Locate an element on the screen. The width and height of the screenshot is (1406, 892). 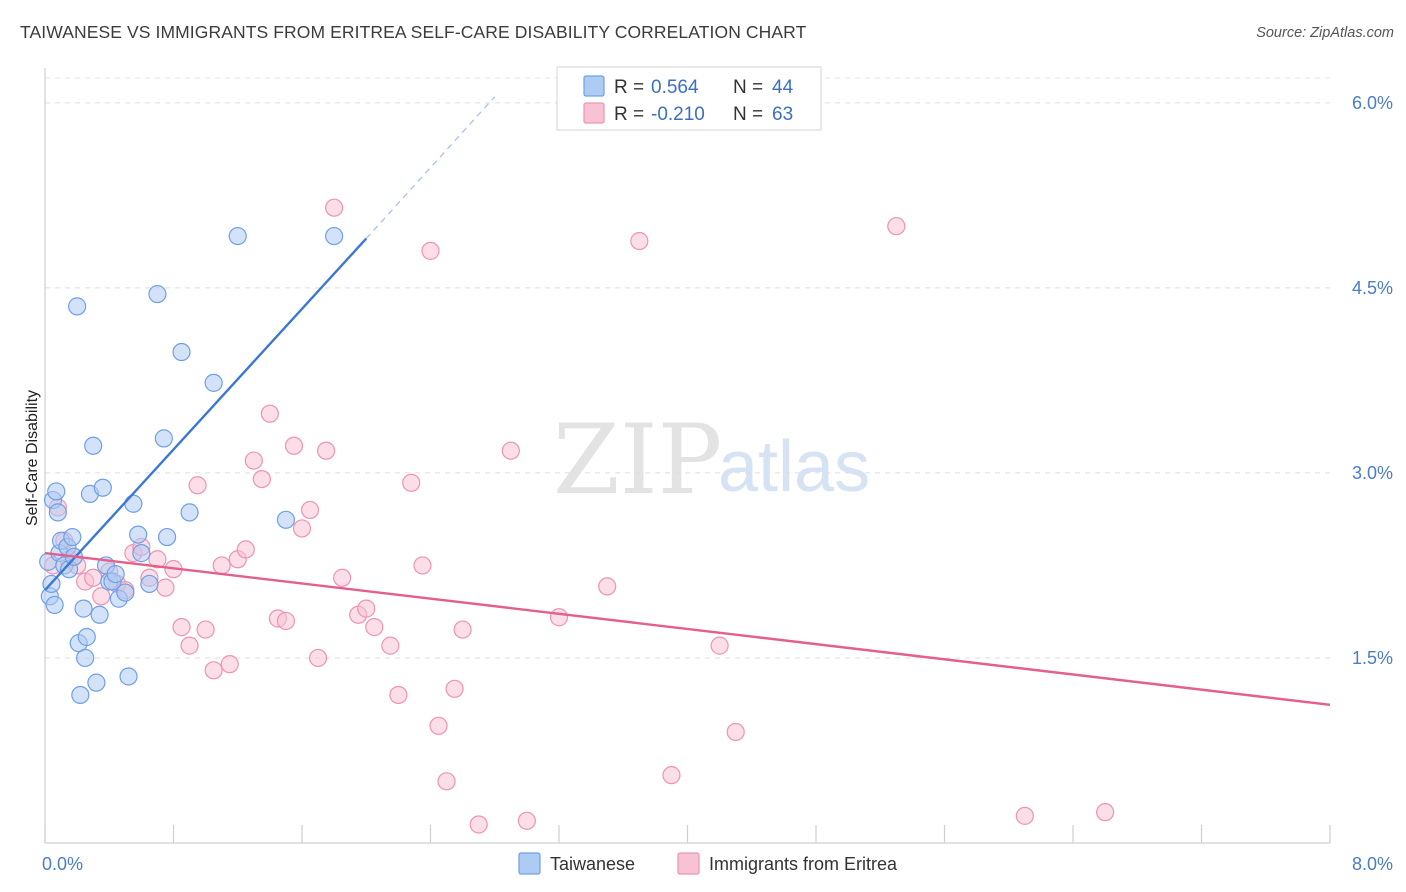
source-credit: Source: ZipAtlas.com is located at coordinates (1325, 33).